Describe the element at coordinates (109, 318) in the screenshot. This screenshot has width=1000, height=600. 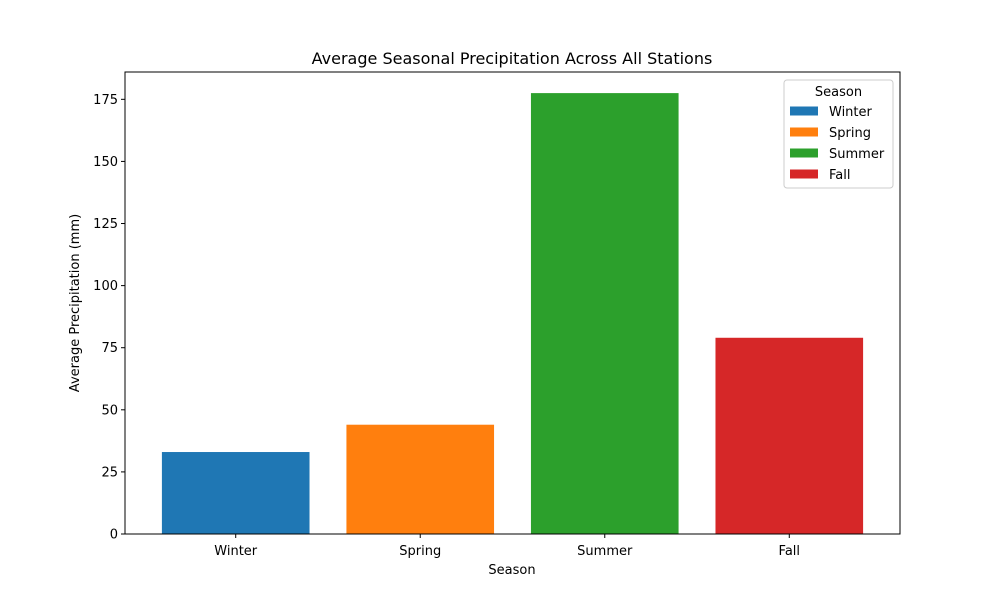
I see `y-ticks-group: 0 25 50 75 100 125 150 175` at that location.